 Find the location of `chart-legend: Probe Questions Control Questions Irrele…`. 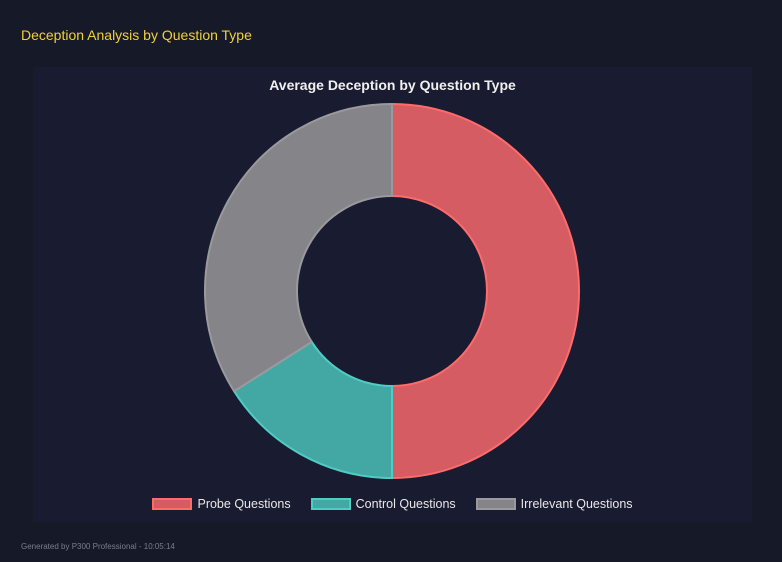

chart-legend: Probe Questions Control Questions Irrele… is located at coordinates (392, 504).